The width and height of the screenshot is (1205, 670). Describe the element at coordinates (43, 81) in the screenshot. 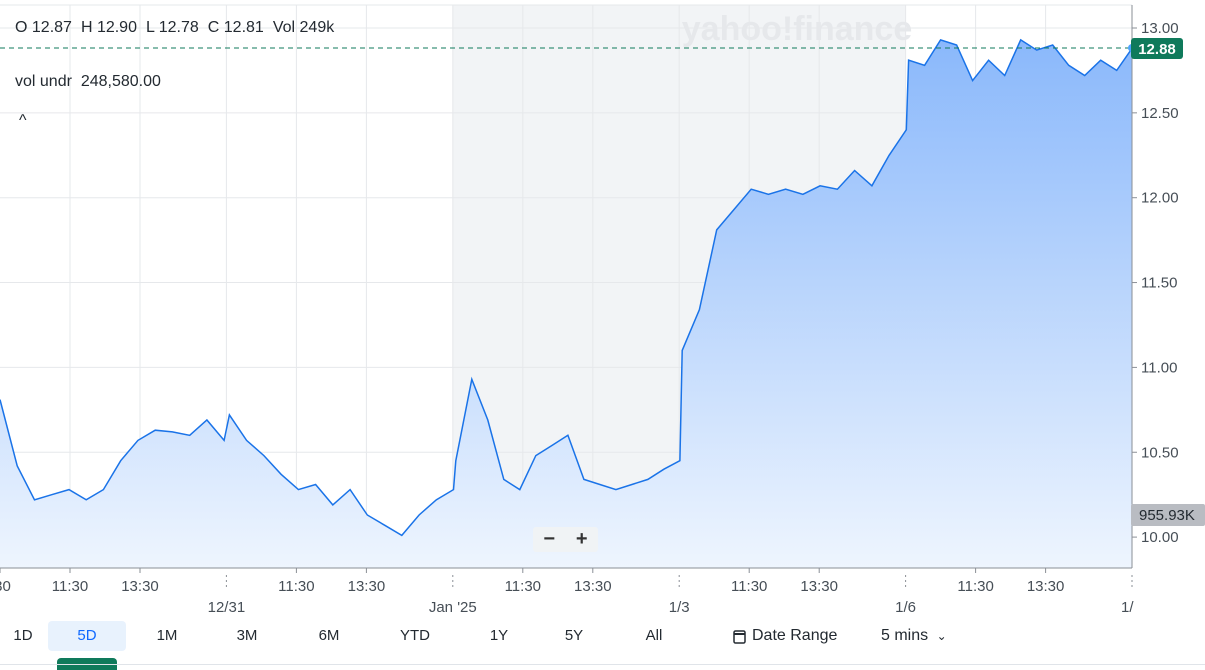

I see `vol-undr-label: vol undr` at that location.